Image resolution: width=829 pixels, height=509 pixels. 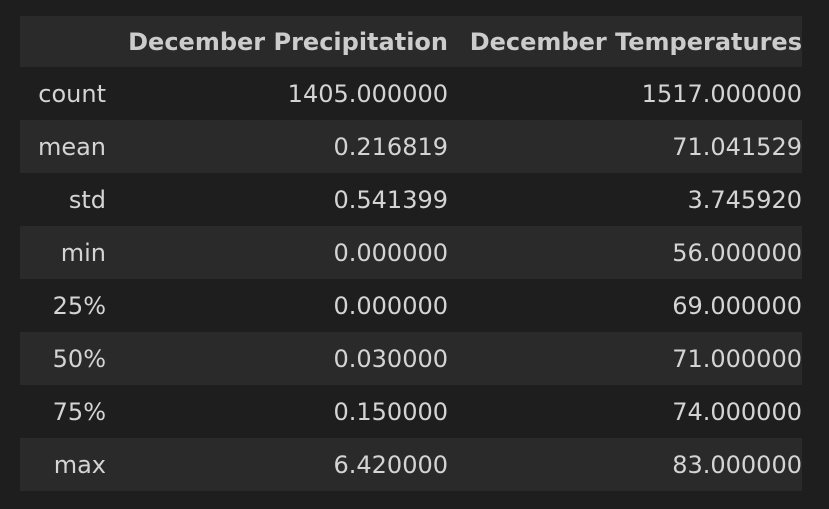 What do you see at coordinates (737, 411) in the screenshot?
I see `temperature-cell: 74.000000` at bounding box center [737, 411].